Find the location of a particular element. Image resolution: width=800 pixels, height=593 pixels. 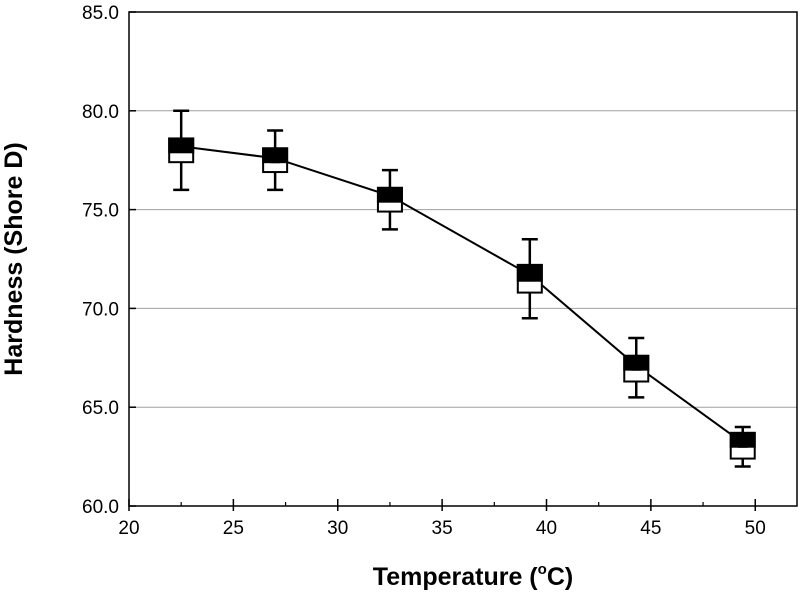

x-tick-label: 40 is located at coordinates (546, 528).